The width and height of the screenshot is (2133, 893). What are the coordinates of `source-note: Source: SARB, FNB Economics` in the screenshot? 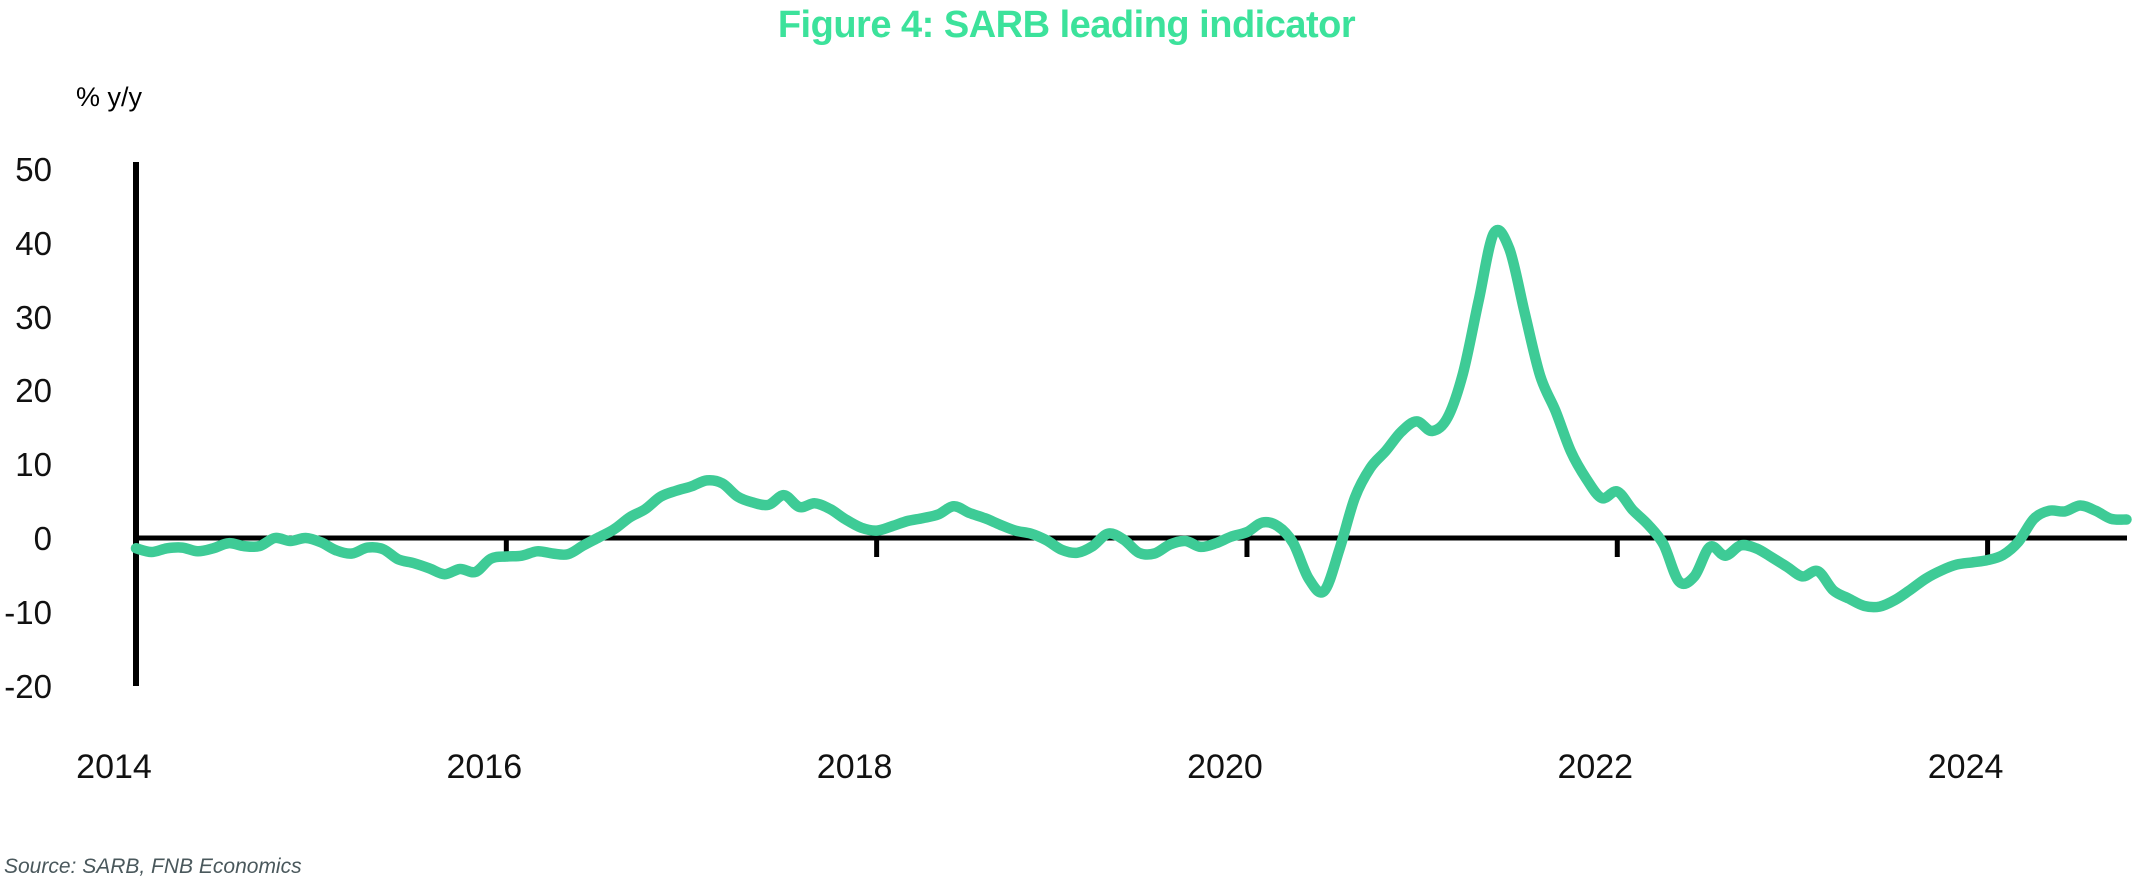 It's located at (153, 866).